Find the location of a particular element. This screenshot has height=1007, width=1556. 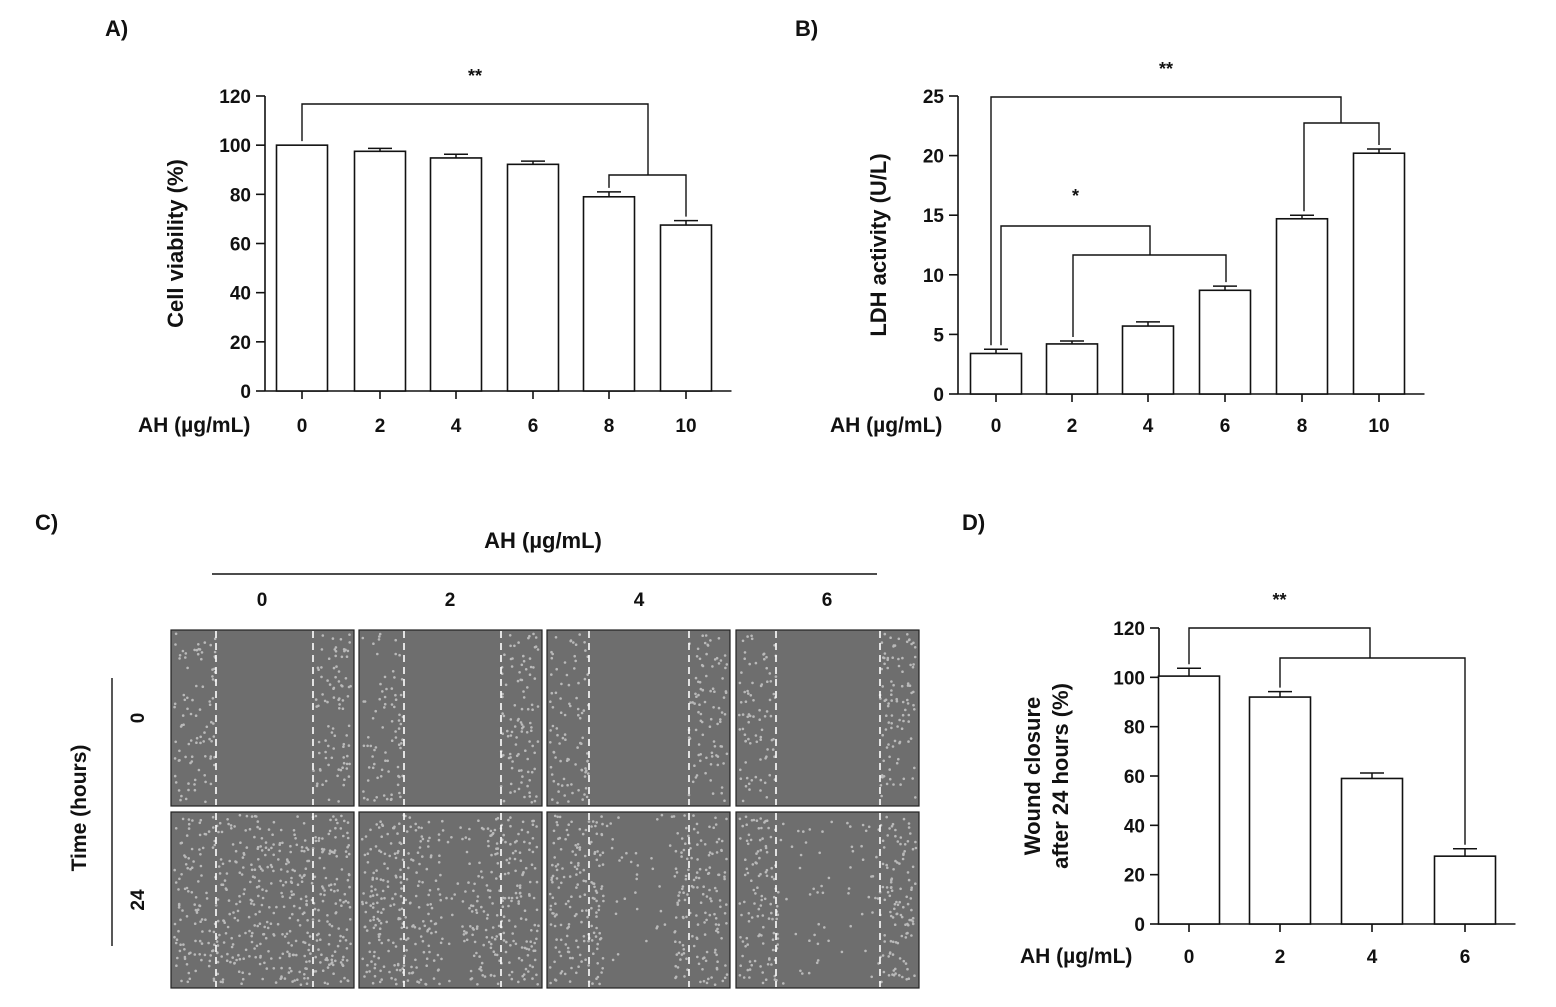

significance-label: ** is located at coordinates (1166, 69).